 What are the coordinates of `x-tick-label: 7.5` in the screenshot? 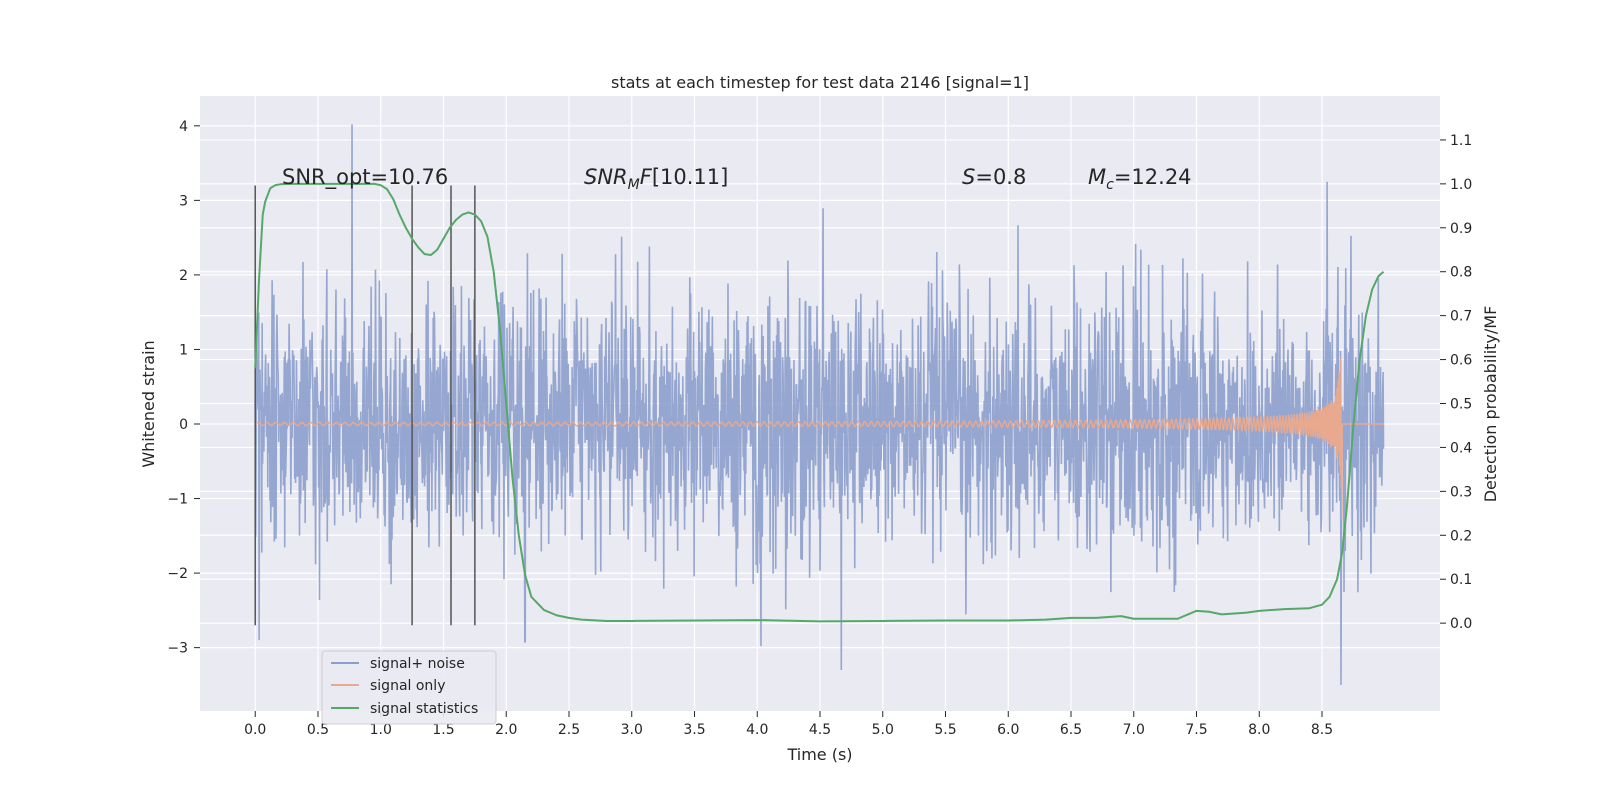 It's located at (1196, 730).